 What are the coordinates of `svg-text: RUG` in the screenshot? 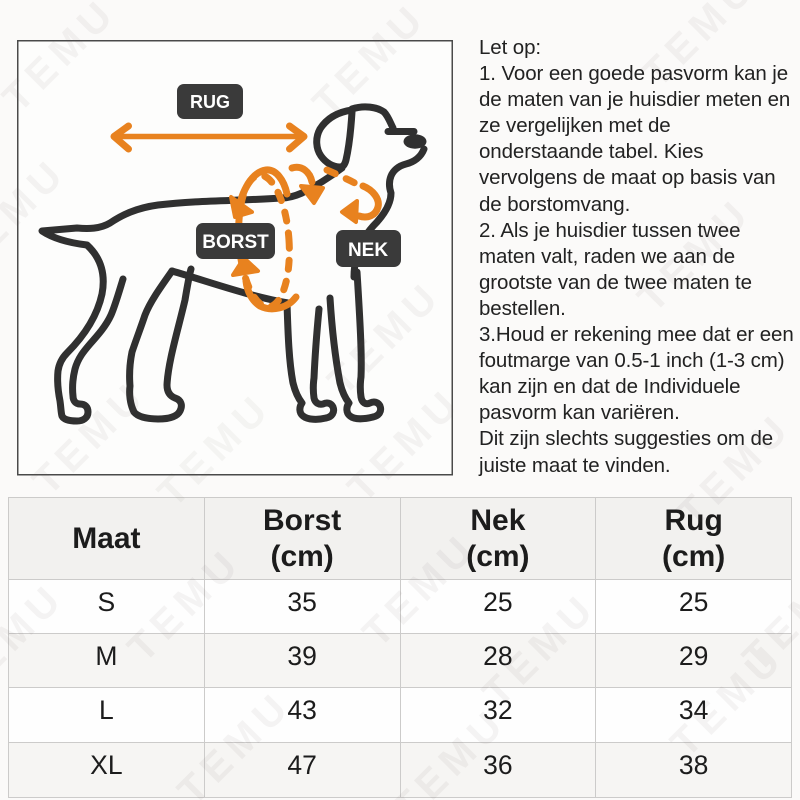 It's located at (210, 102).